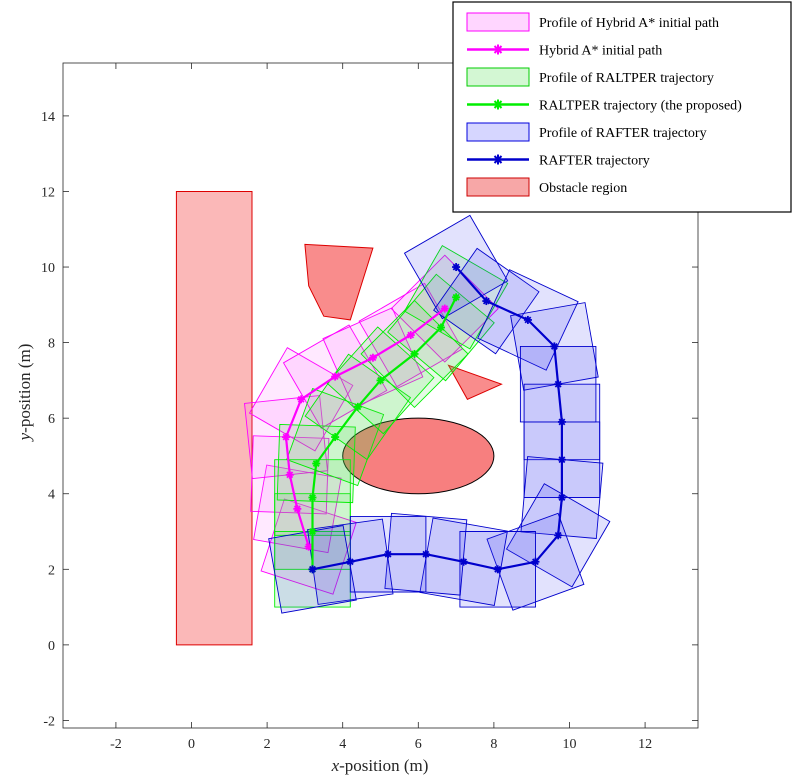 The height and width of the screenshot is (782, 794). What do you see at coordinates (116, 744) in the screenshot?
I see `x-tick-label: -2` at bounding box center [116, 744].